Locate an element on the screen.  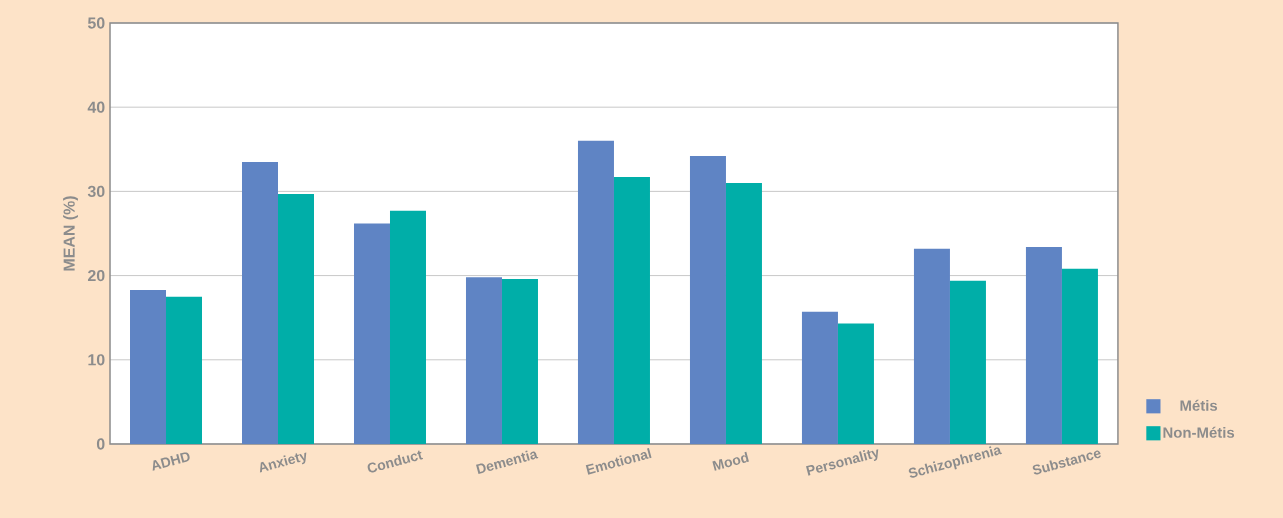
x-tick-label: Conduct is located at coordinates (395, 461).